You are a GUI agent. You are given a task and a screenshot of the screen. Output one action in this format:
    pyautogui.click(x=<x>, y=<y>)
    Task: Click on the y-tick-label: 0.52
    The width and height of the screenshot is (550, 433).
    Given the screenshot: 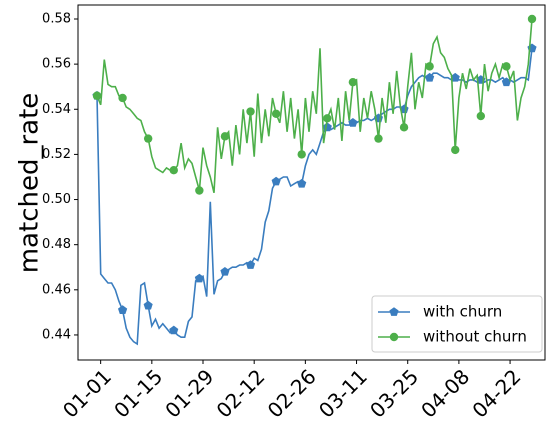 What is the action you would take?
    pyautogui.click(x=56, y=154)
    